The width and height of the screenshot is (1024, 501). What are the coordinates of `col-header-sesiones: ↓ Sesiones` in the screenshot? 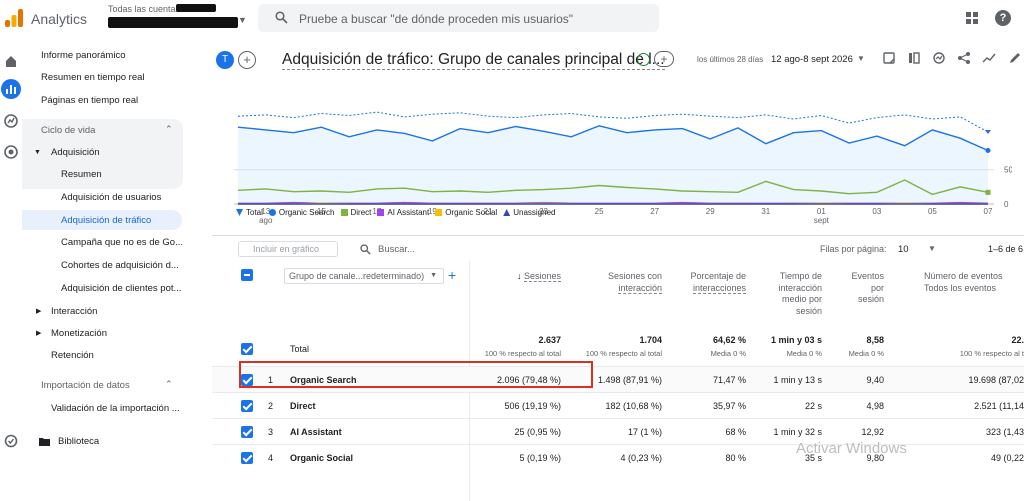 It's located at (531, 277).